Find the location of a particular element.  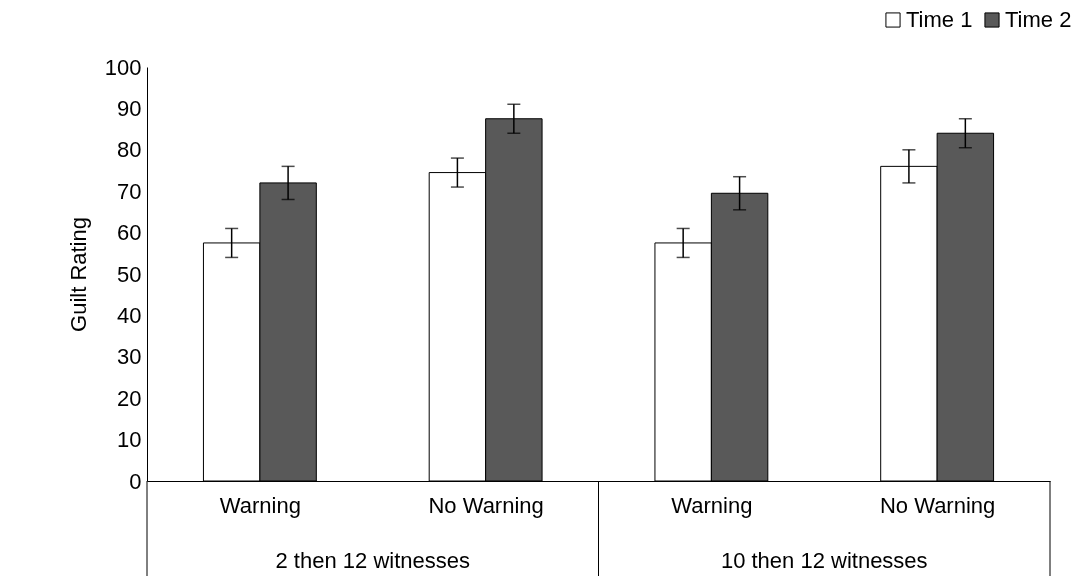

legend-label: Time 1 is located at coordinates (939, 19).